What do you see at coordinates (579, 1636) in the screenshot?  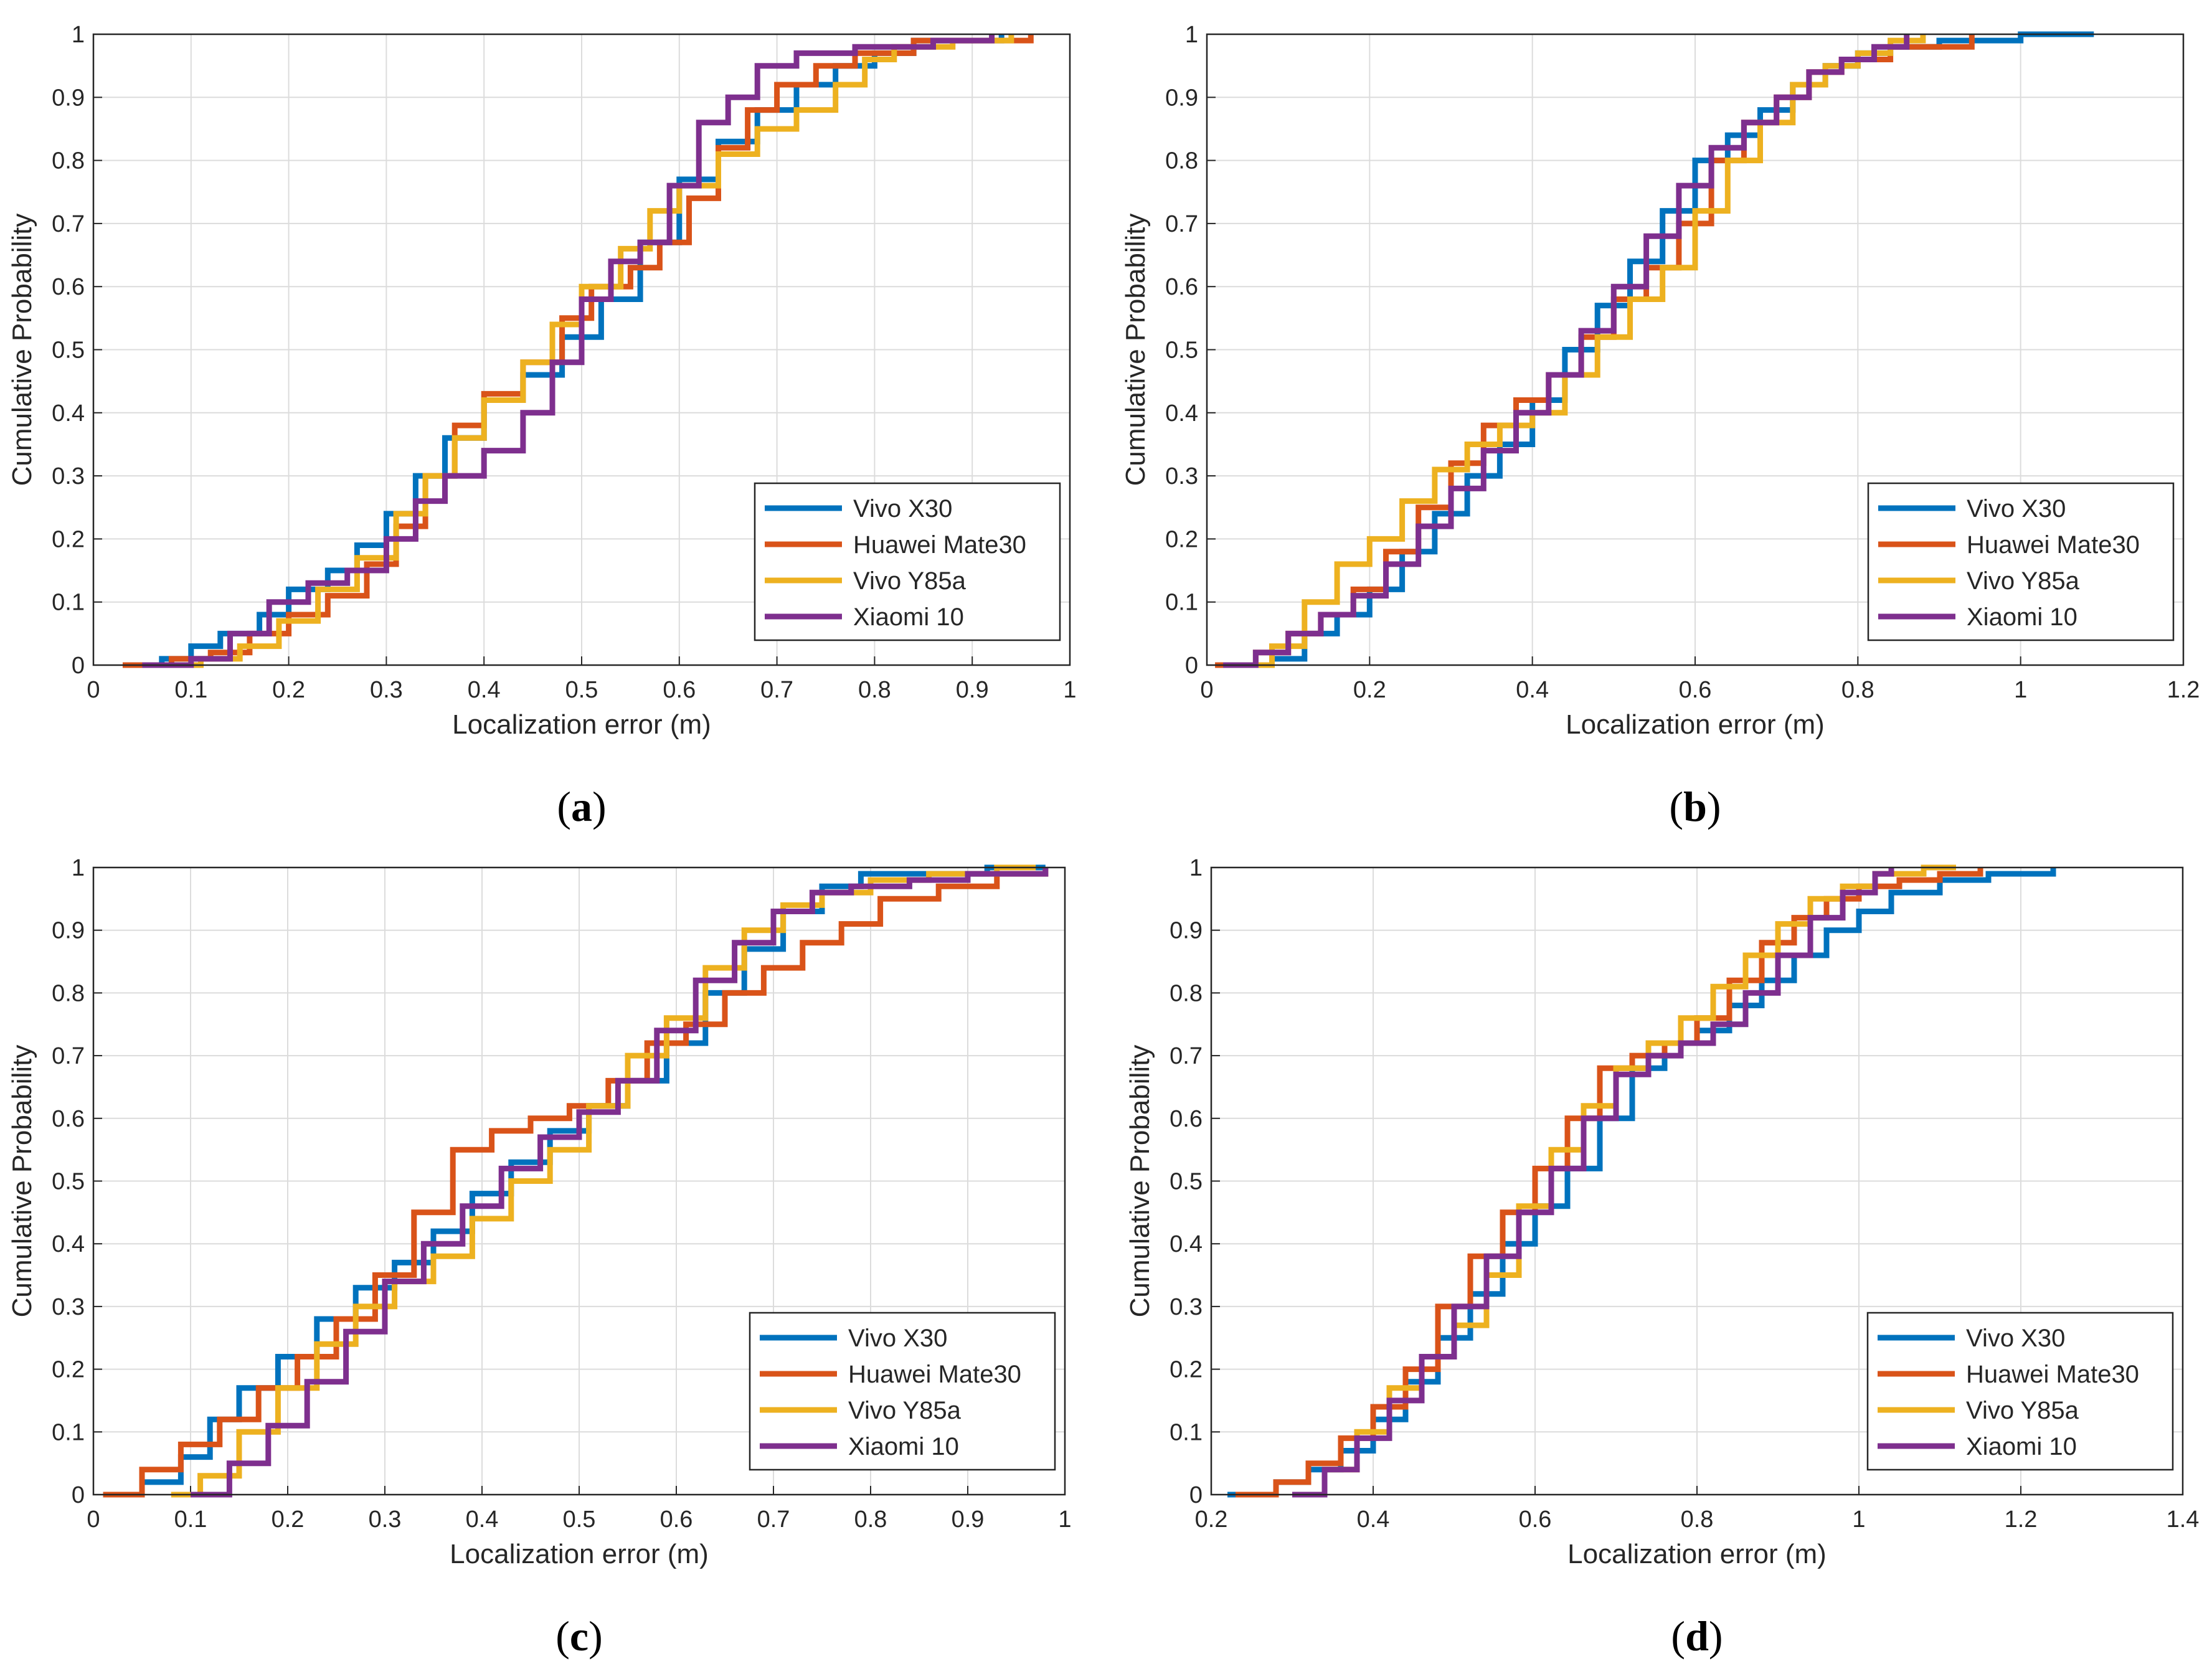 I see `panel-caption: (c)` at bounding box center [579, 1636].